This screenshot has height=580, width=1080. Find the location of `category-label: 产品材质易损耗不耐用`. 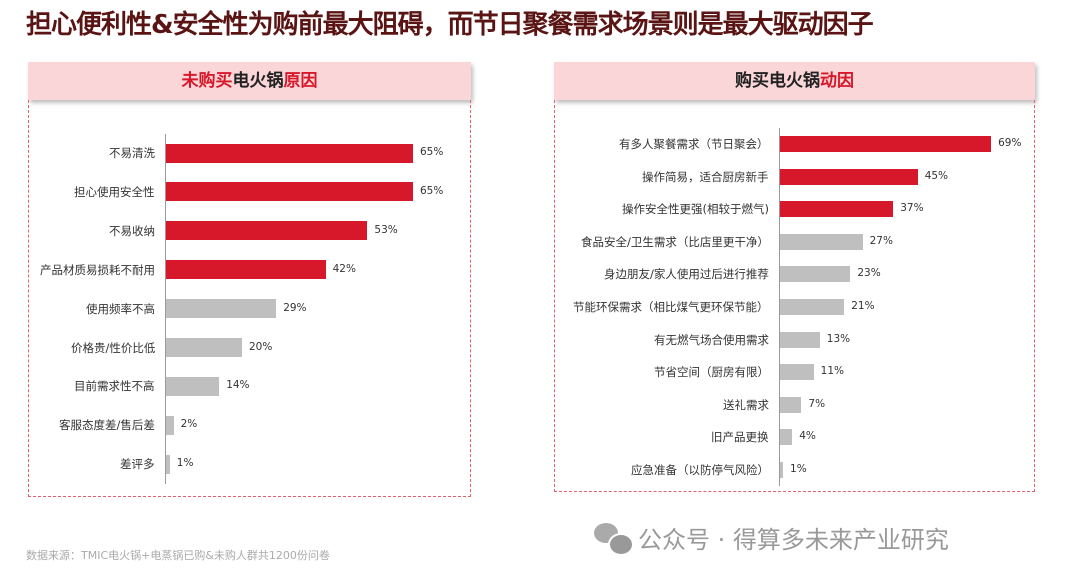

category-label: 产品材质易损耗不耐用 is located at coordinates (97, 269).